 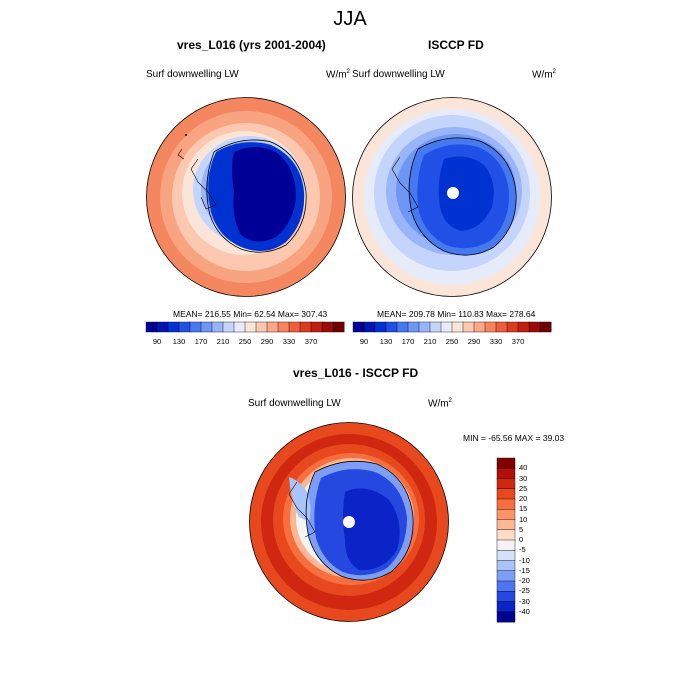 I want to click on panel-3-colorbar, so click(x=506, y=540).